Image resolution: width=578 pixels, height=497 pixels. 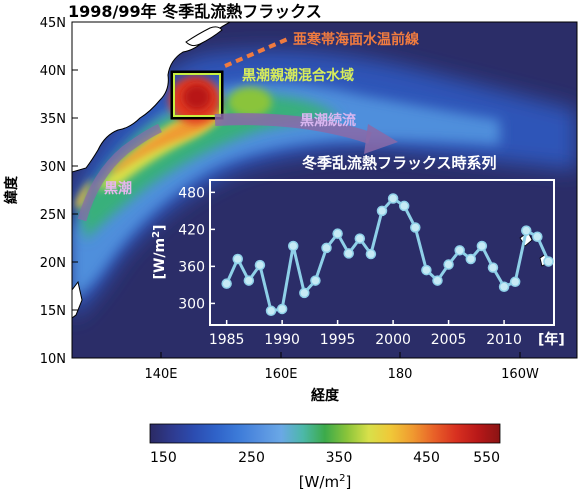 I want to click on inset-ylabel-suffix: ], so click(x=160, y=228).